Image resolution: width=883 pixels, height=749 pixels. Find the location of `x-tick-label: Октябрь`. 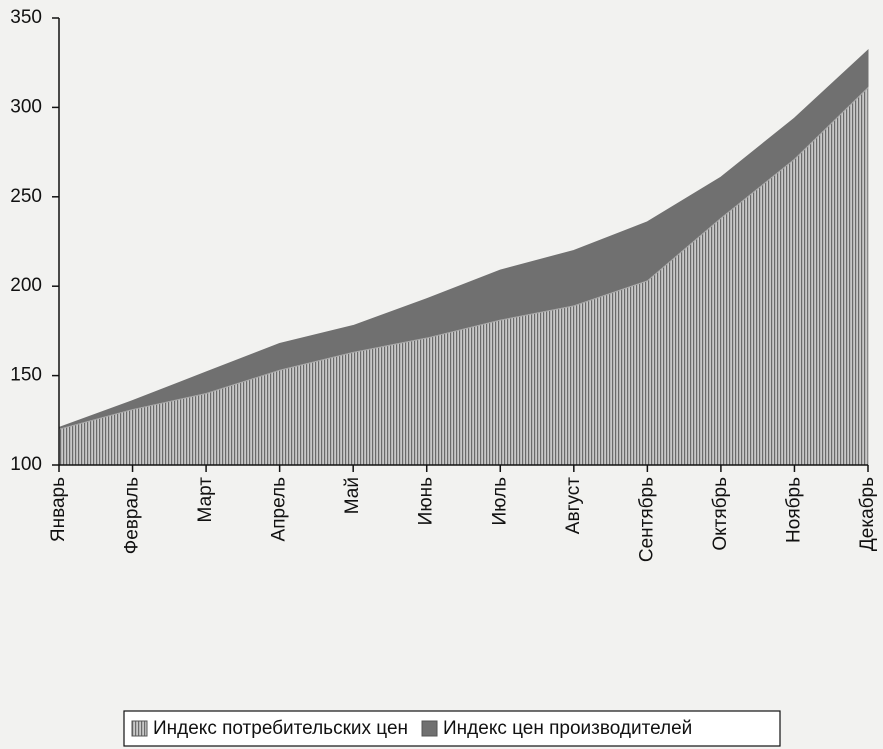

x-tick-label: Октябрь is located at coordinates (720, 514).